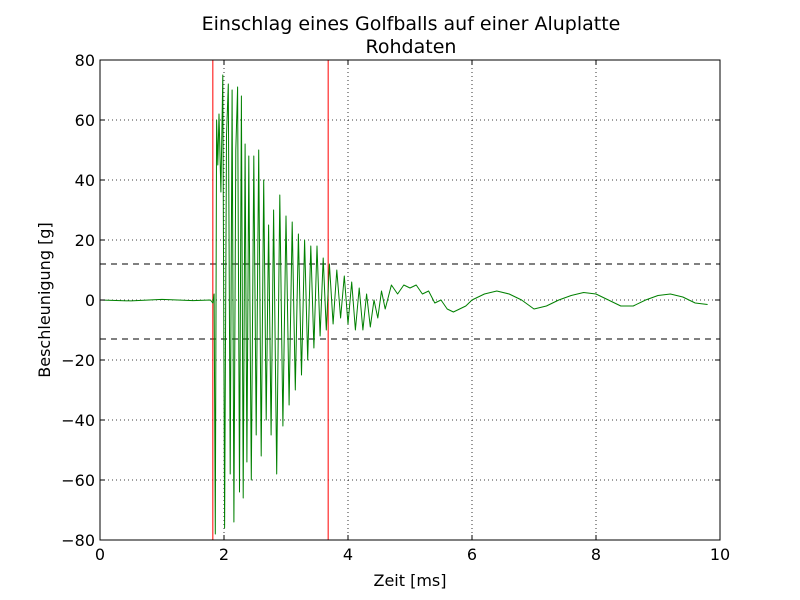 Image resolution: width=800 pixels, height=600 pixels. Describe the element at coordinates (596, 554) in the screenshot. I see `x-tick-label: 8` at that location.